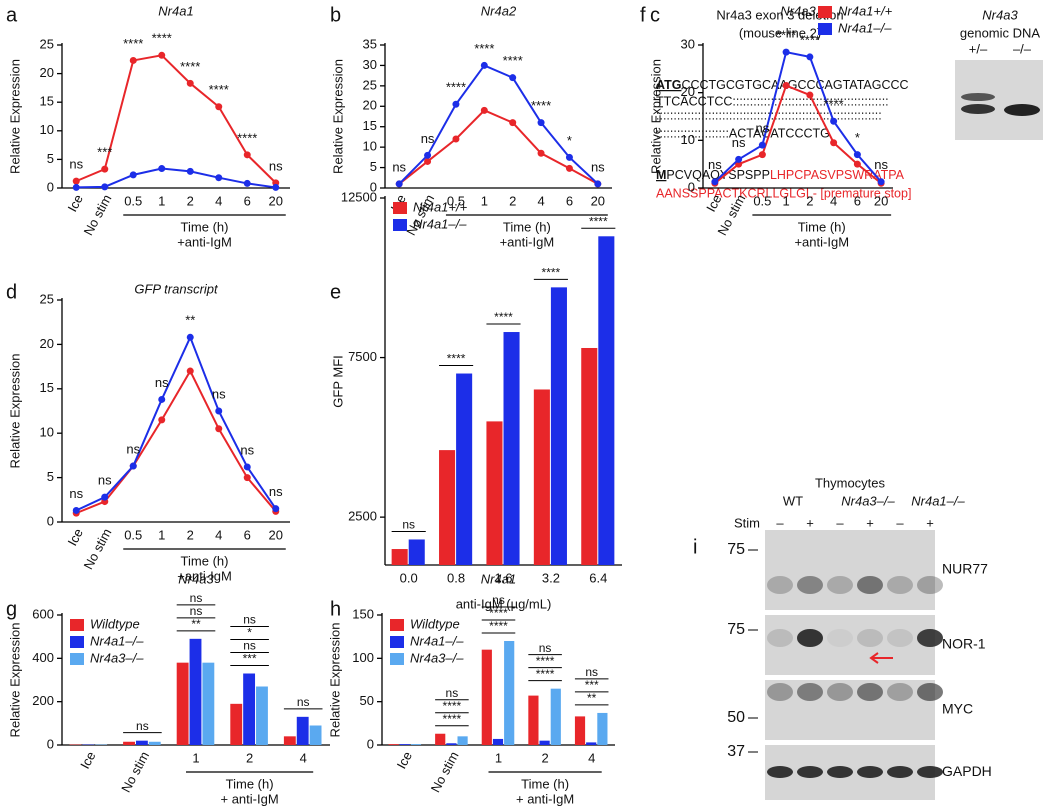 The image size is (1049, 811). Describe the element at coordinates (938, 500) in the screenshot. I see `group-label: Nr4a1–/–` at that location.